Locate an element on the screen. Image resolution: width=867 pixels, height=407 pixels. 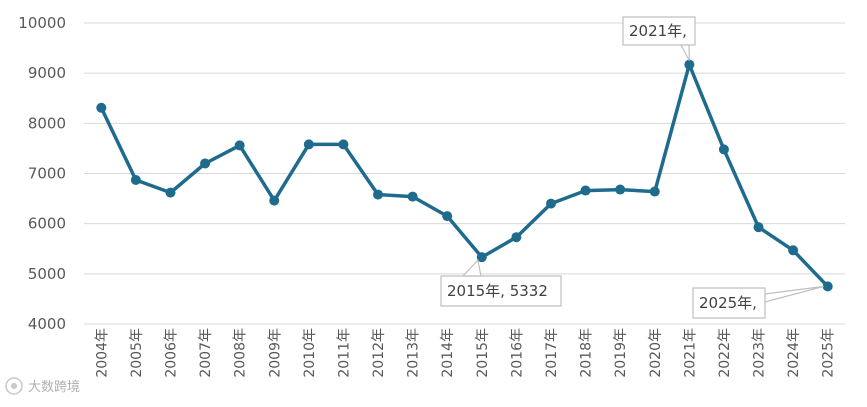
x-tick-label: 2016年 is located at coordinates (517, 353).